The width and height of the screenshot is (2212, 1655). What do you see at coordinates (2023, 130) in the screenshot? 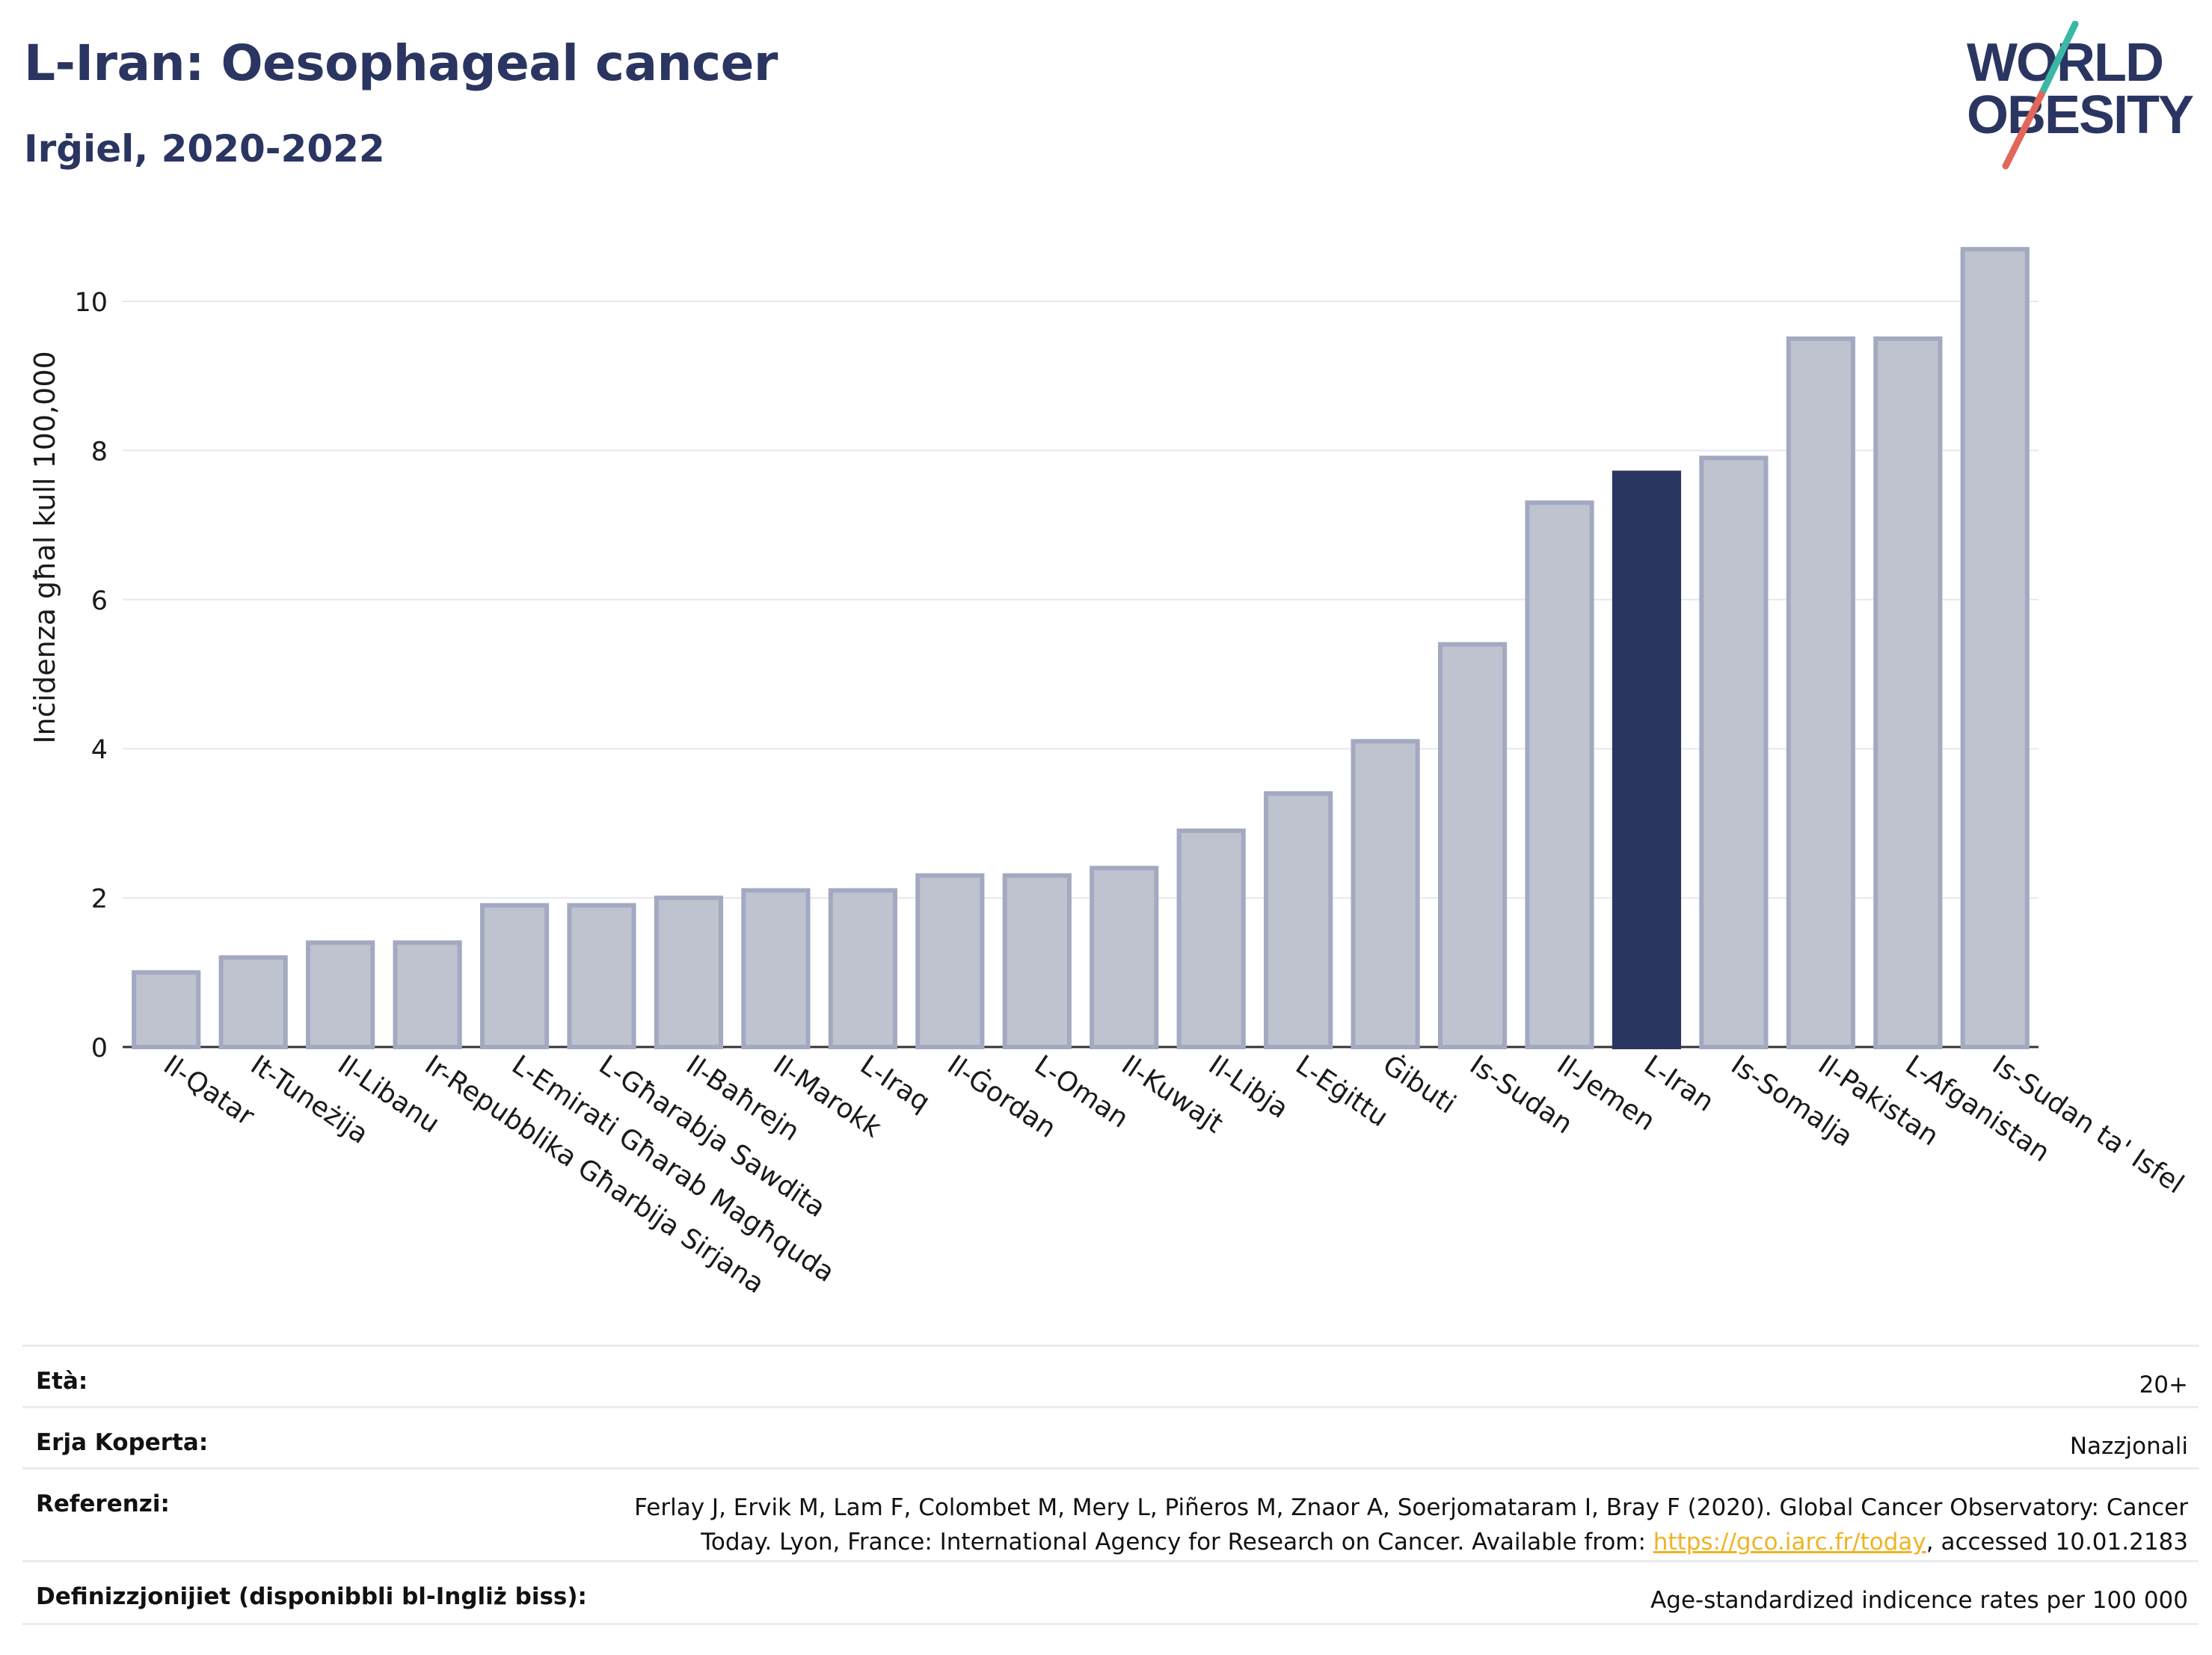
I see `logo-slash-bottom` at bounding box center [2023, 130].